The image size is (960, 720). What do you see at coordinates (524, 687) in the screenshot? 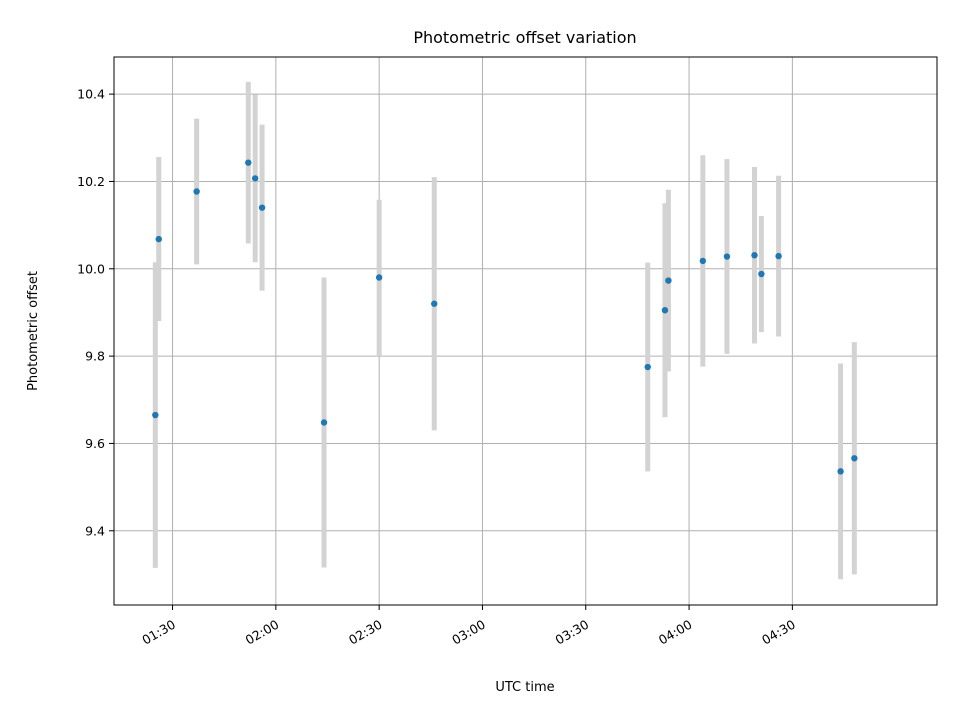
I see `x-axis-label: UTC time` at bounding box center [524, 687].